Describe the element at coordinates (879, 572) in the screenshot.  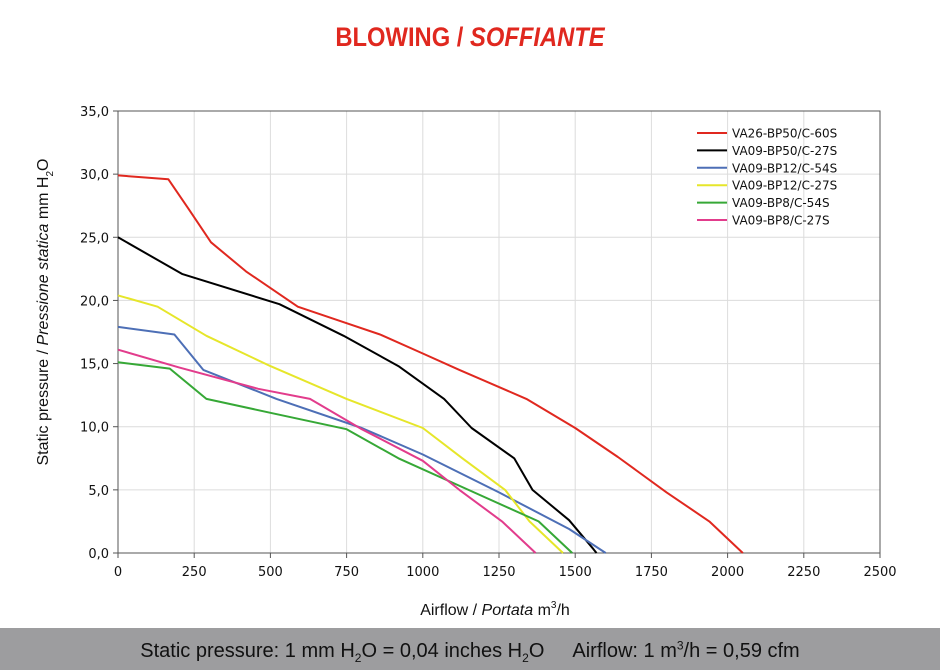
I see `x-tick-label: 2500` at that location.